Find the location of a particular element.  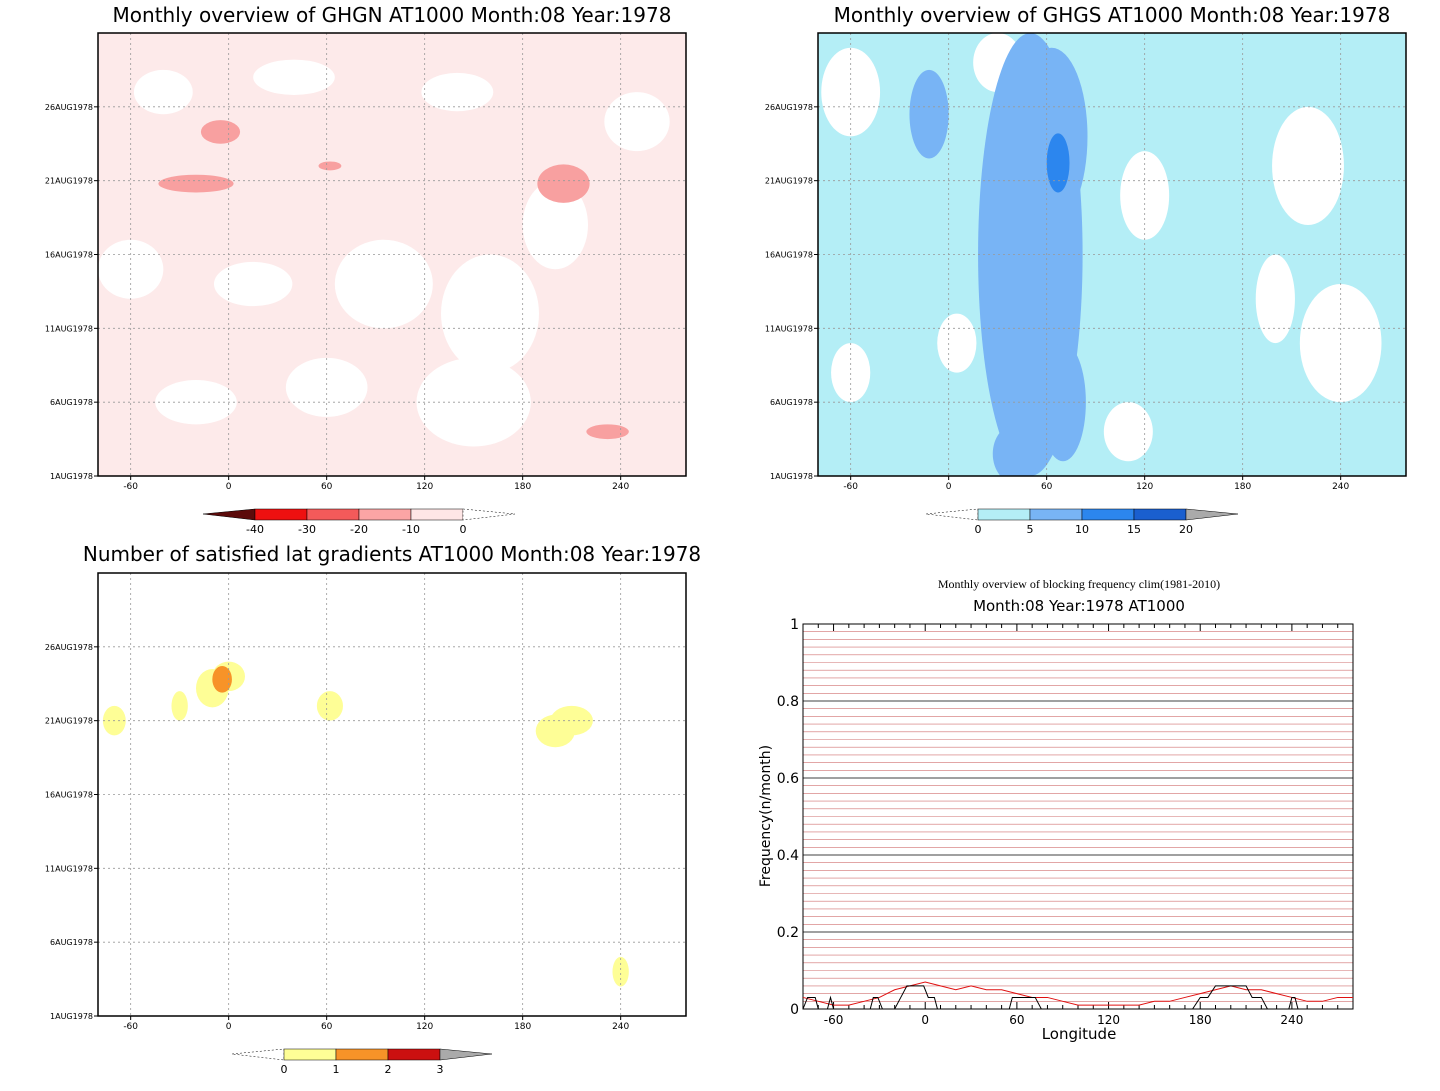

colorbar-label: -40 is located at coordinates (255, 529).